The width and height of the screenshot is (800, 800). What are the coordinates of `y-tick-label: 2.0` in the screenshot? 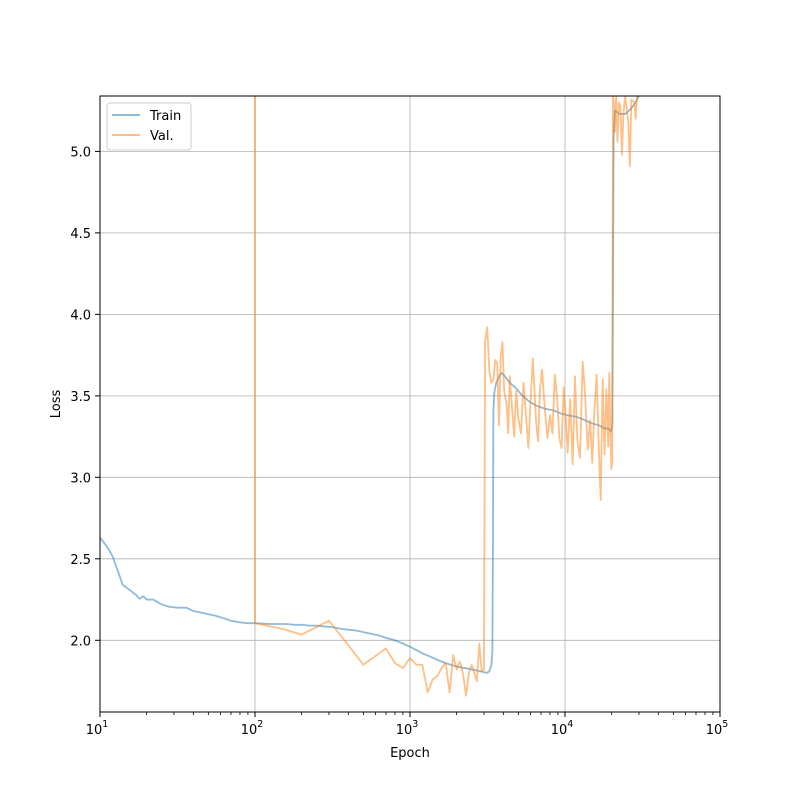 It's located at (80, 641).